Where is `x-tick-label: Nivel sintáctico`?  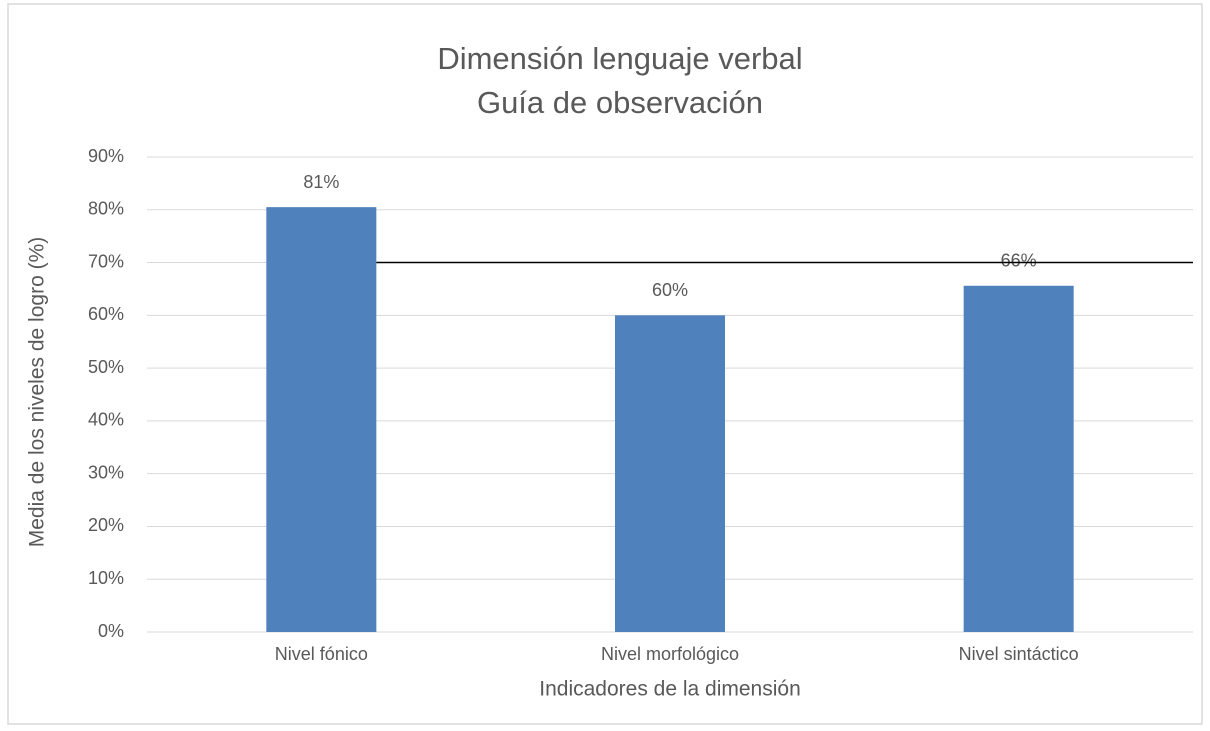
x-tick-label: Nivel sintáctico is located at coordinates (1019, 654).